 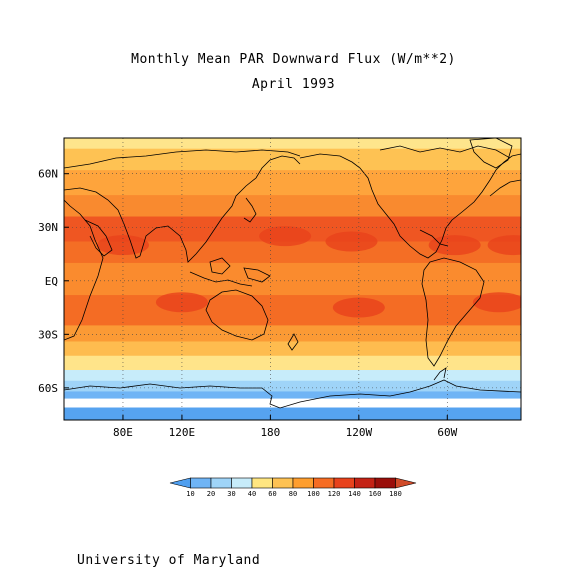 I want to click on coastline-north-america, so click(x=410, y=206).